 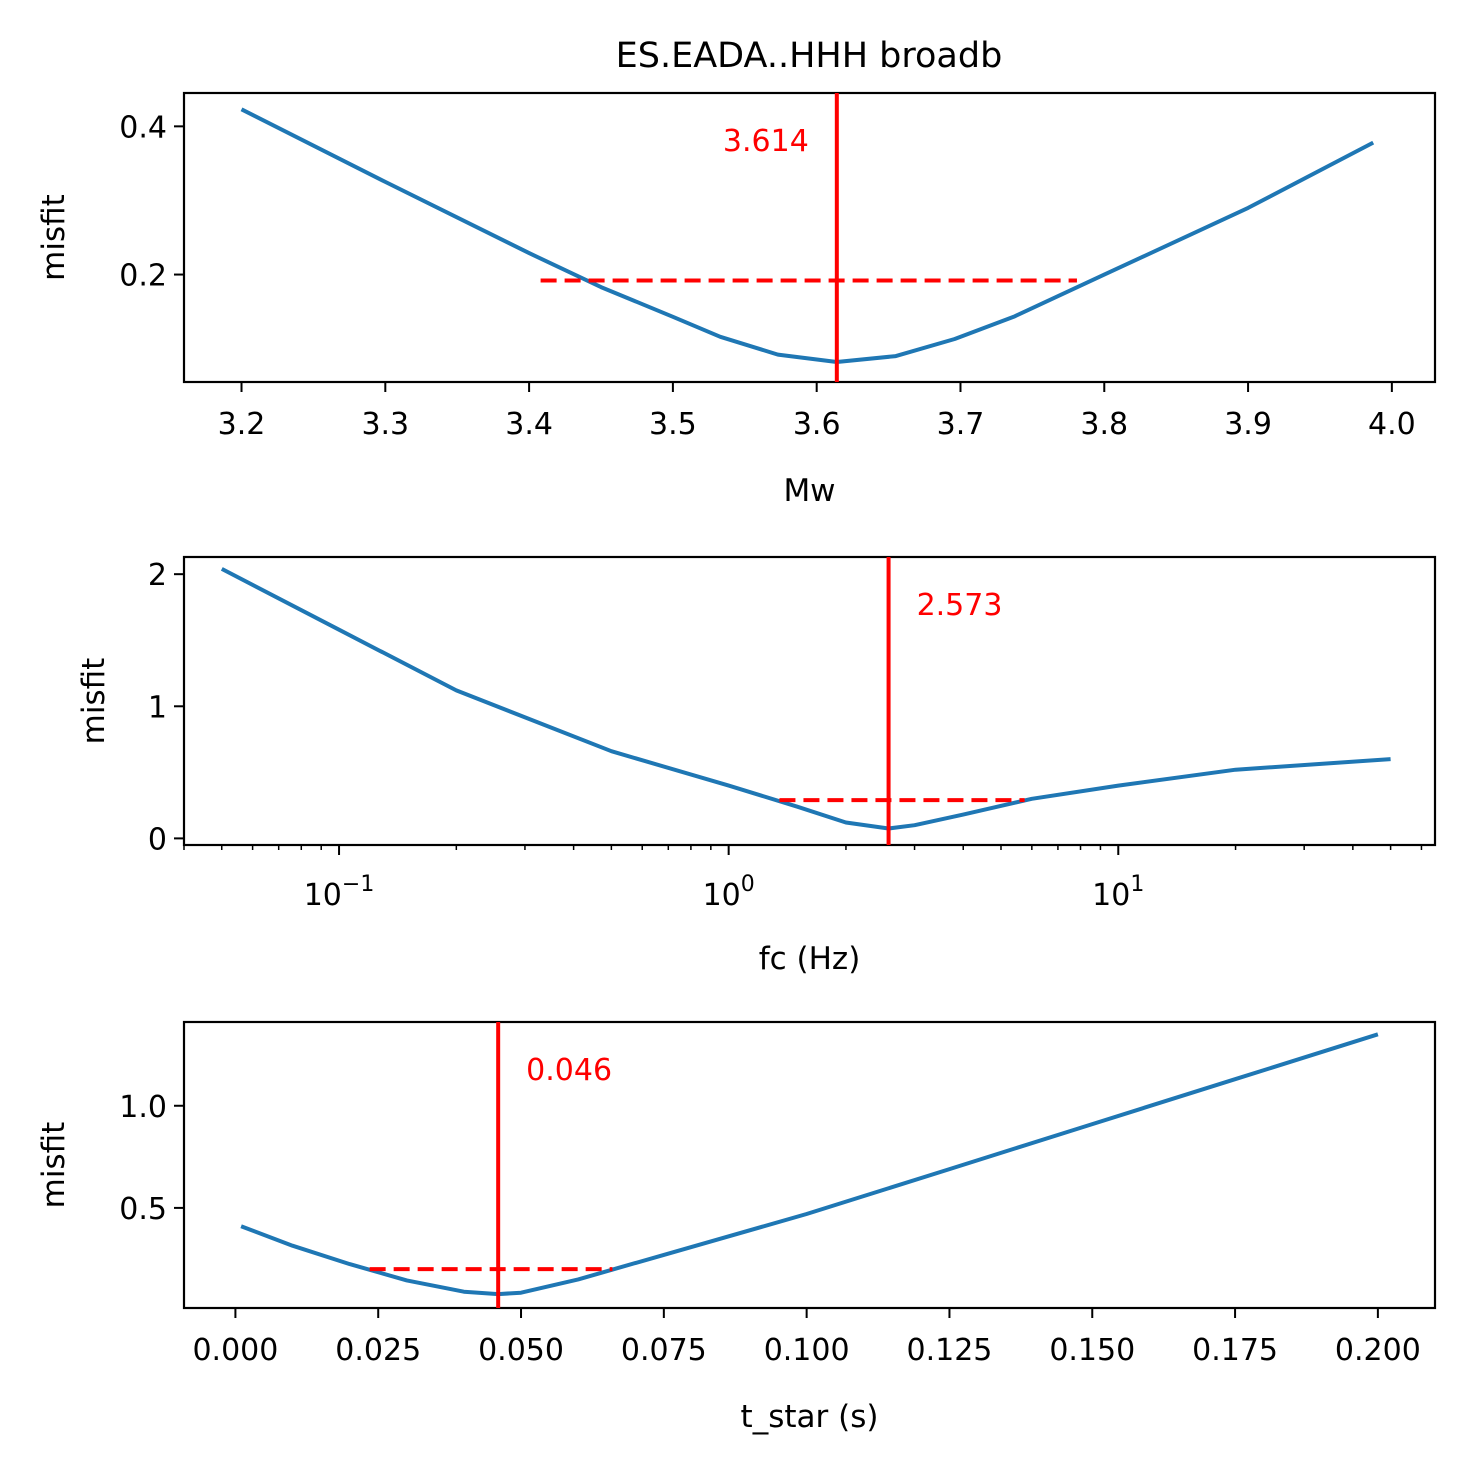 I want to click on x-tick-label-tstar: 0.100, so click(x=807, y=1350).